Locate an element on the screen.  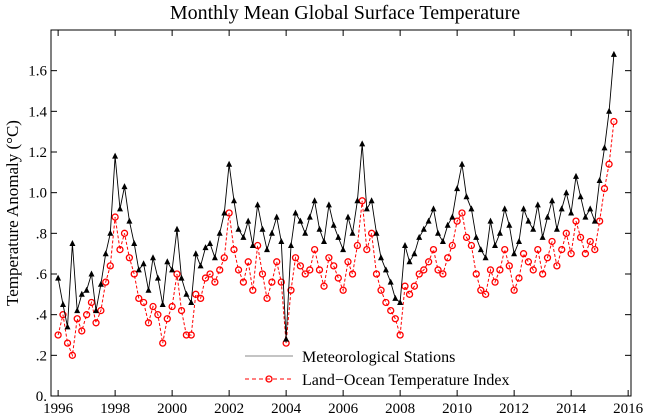
legend-entry-meteorological-stations: Meteorological Stations is located at coordinates (350, 357).